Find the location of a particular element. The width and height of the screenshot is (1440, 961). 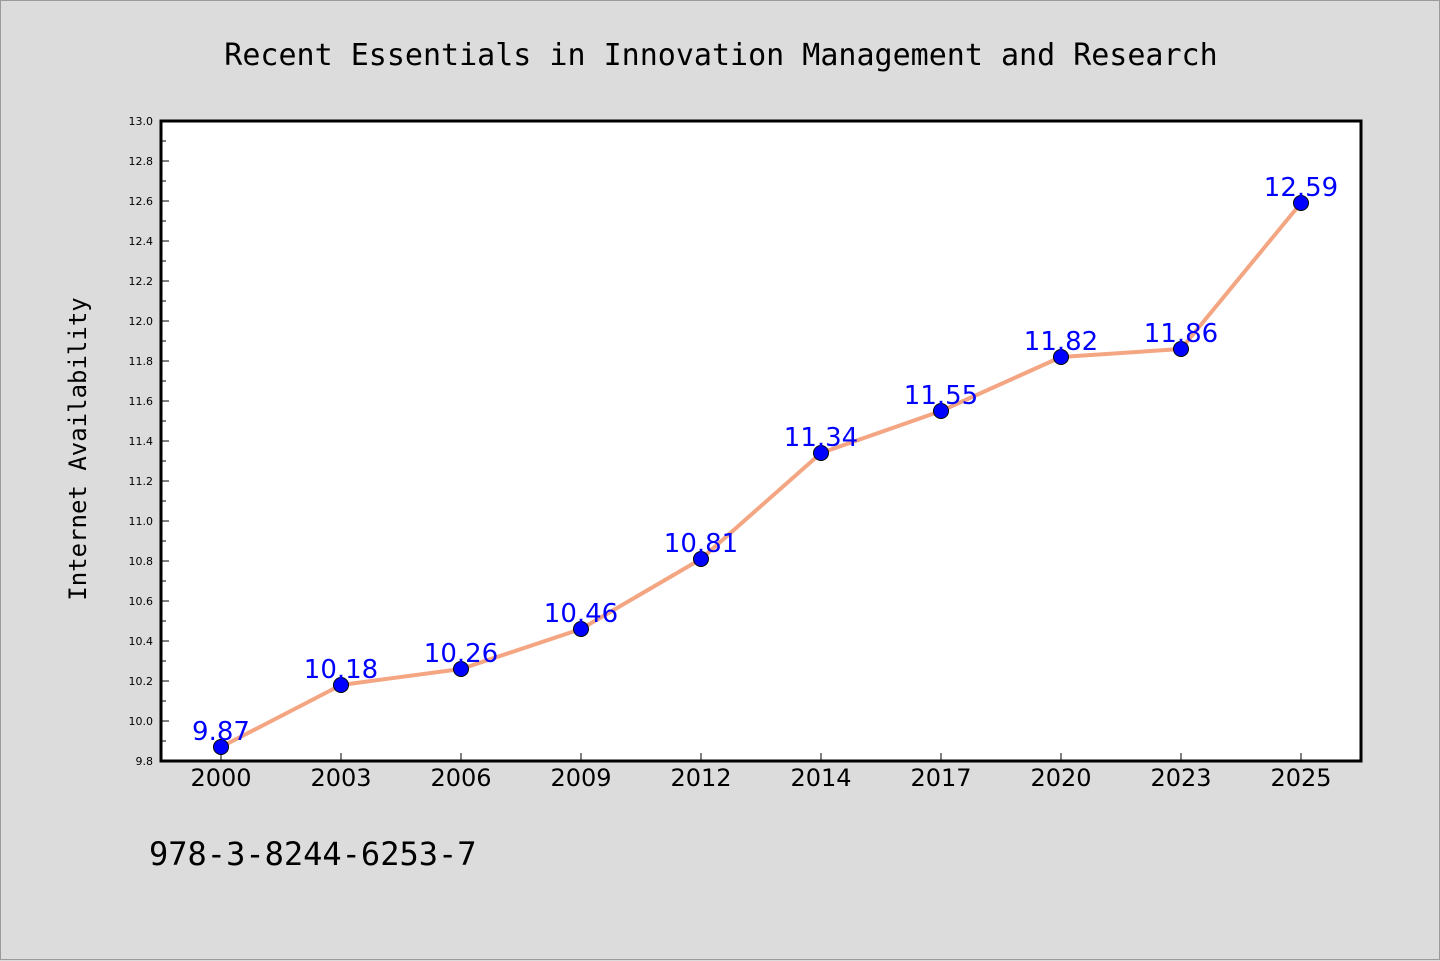

y-tick-label: 10.2 is located at coordinates (141, 681).